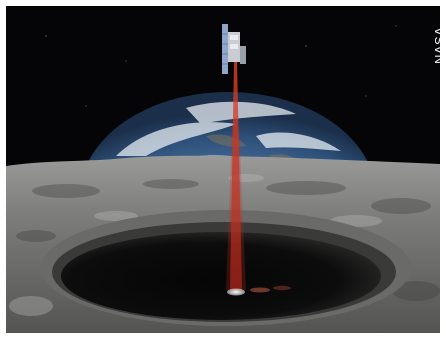  Describe the element at coordinates (236, 176) in the screenshot. I see `laser-beam` at that location.